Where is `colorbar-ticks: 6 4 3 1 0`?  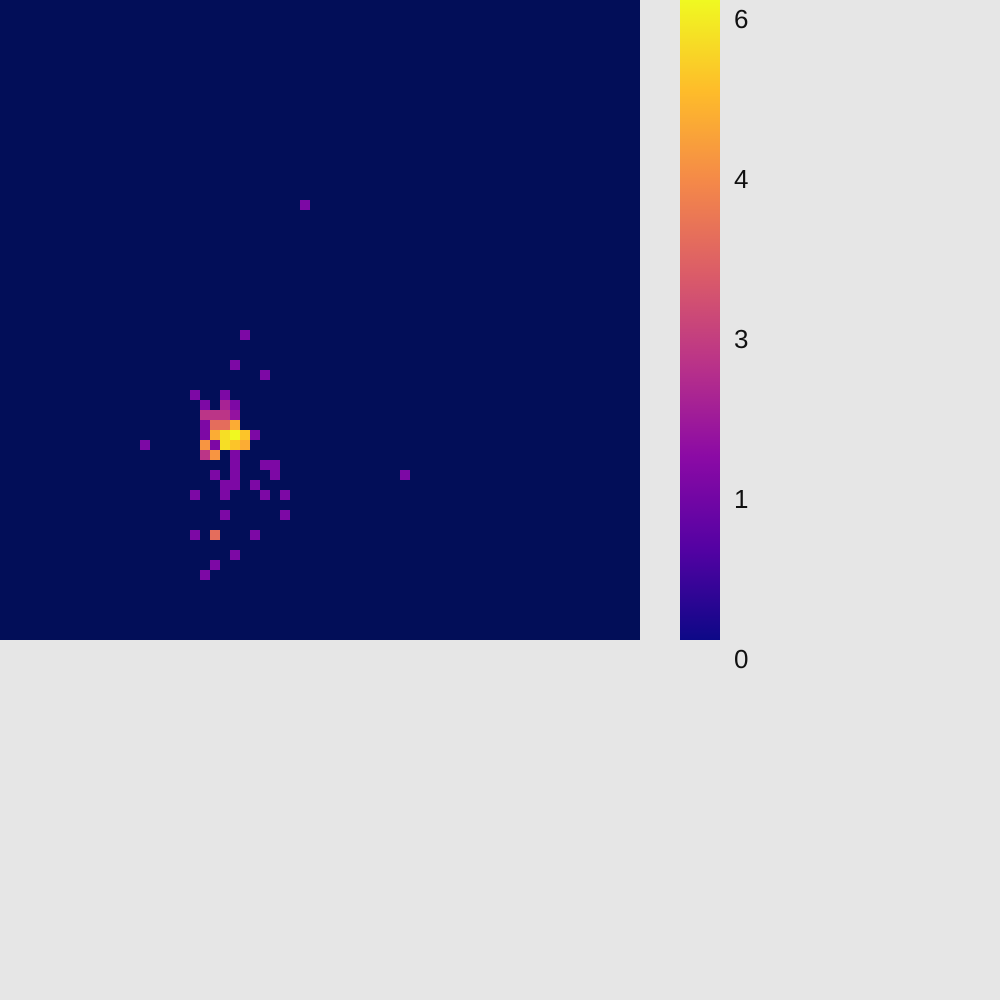
colorbar-ticks: 6 4 3 1 0 is located at coordinates (741, 339).